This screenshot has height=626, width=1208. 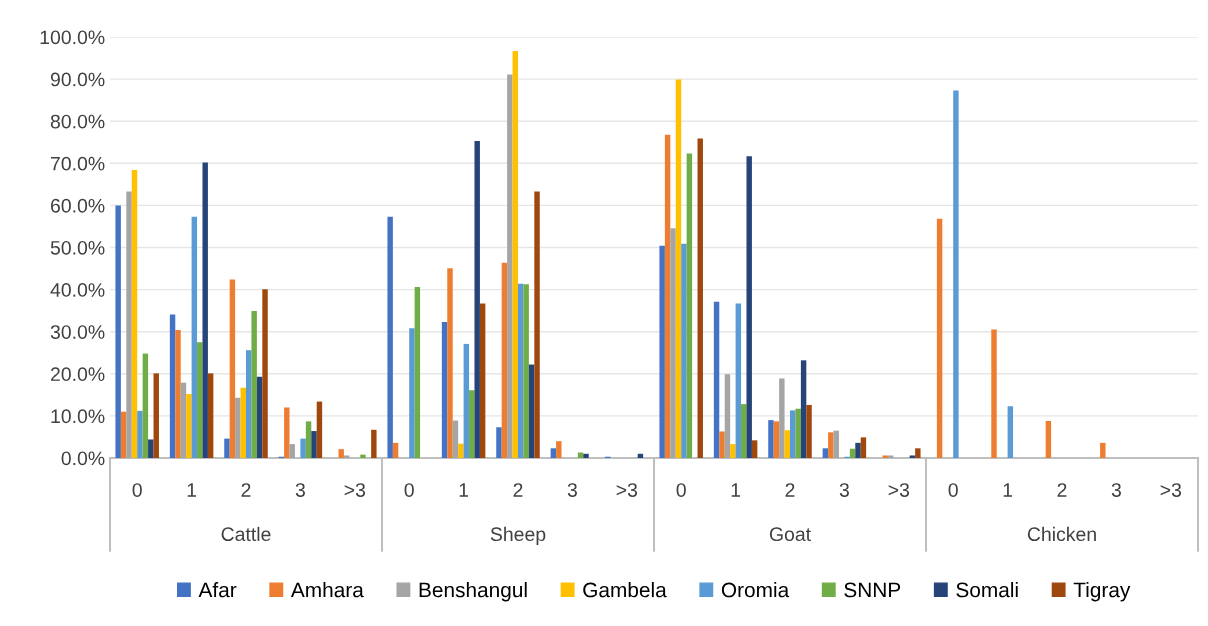 I want to click on y-tick-label: 90.0%, so click(x=77, y=79).